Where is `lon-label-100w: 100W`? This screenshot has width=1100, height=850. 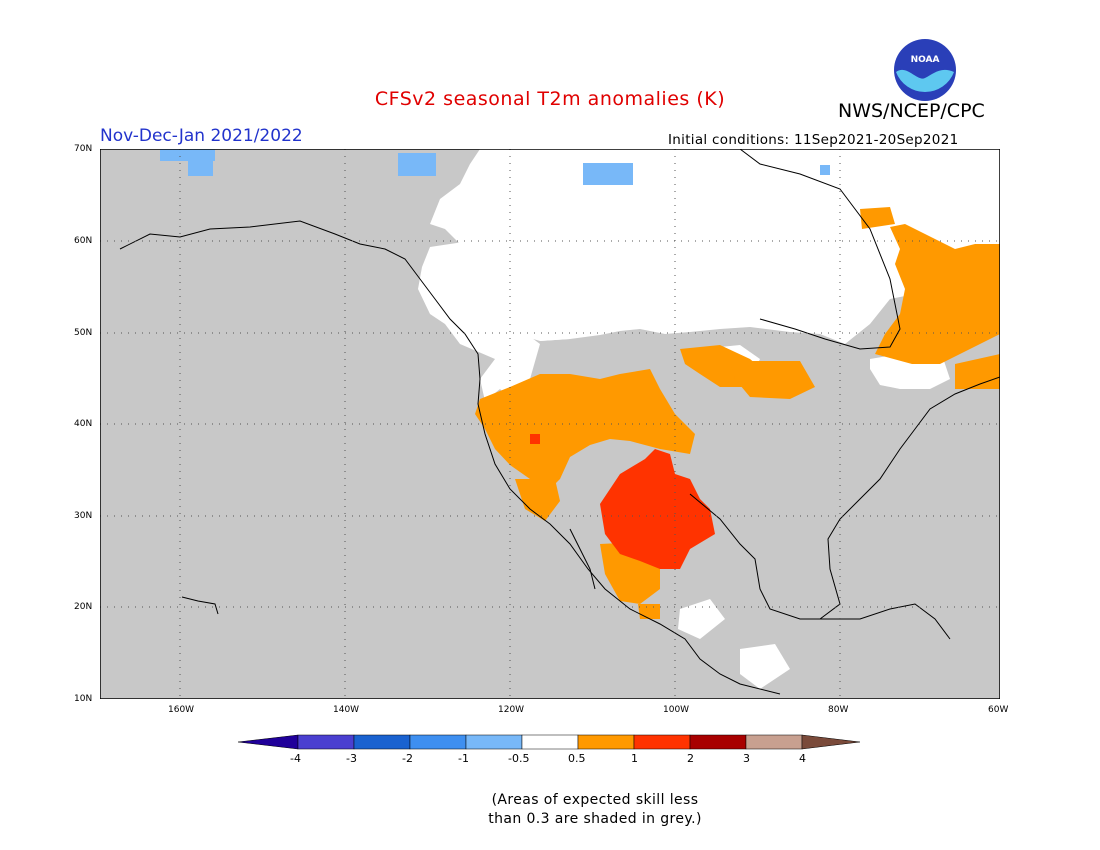 lon-label-100w: 100W is located at coordinates (676, 710).